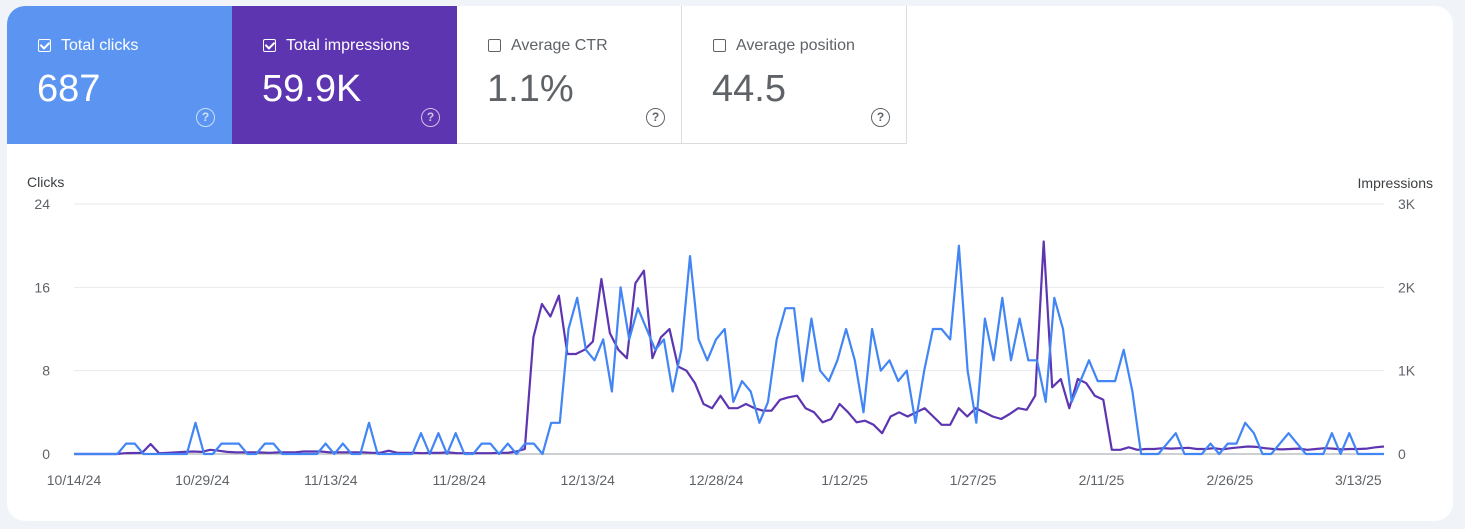  I want to click on x-tick-label: 11/13/24, so click(331, 480).